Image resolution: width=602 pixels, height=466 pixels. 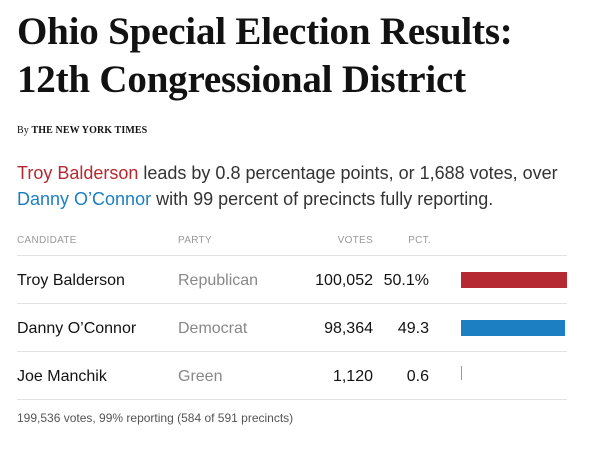 I want to click on candidate-pct: 49.3, so click(x=413, y=328).